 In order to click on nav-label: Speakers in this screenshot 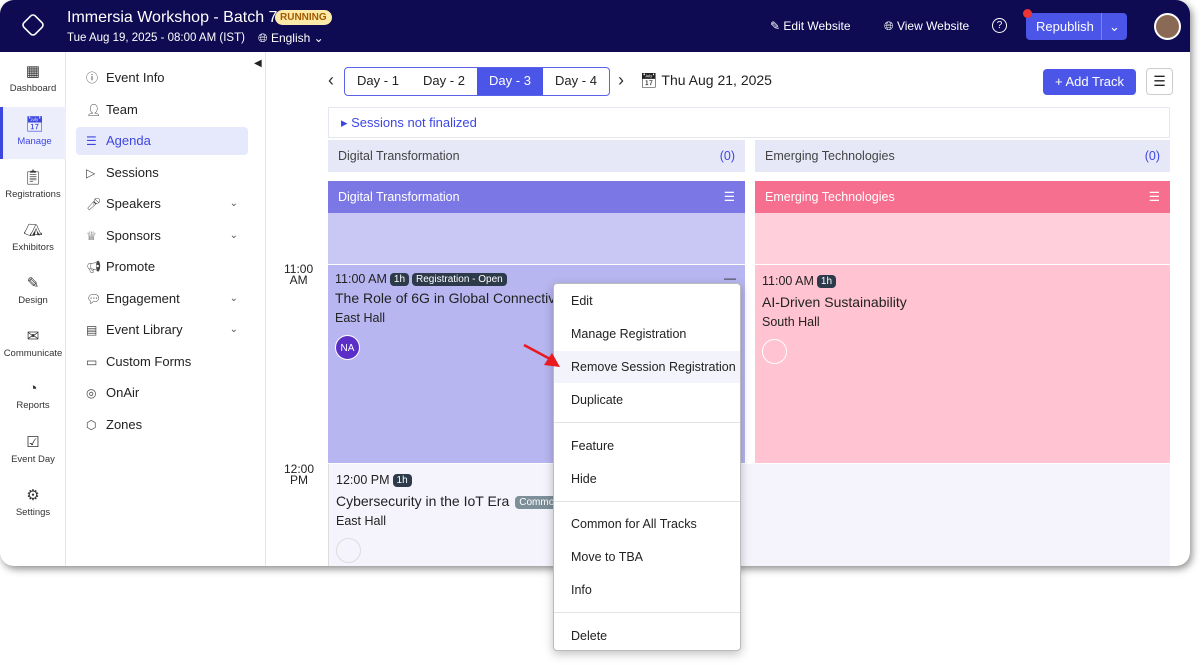, I will do `click(133, 203)`.